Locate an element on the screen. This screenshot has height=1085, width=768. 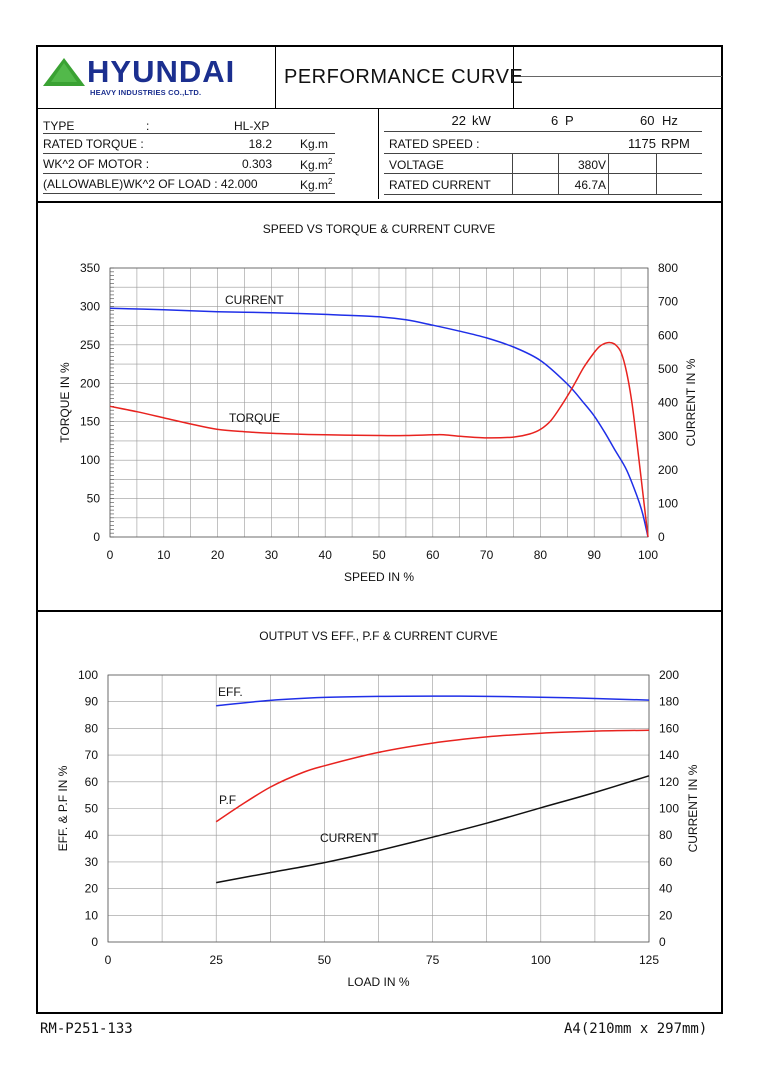
series-label-torque: TORQUE is located at coordinates (254, 418).